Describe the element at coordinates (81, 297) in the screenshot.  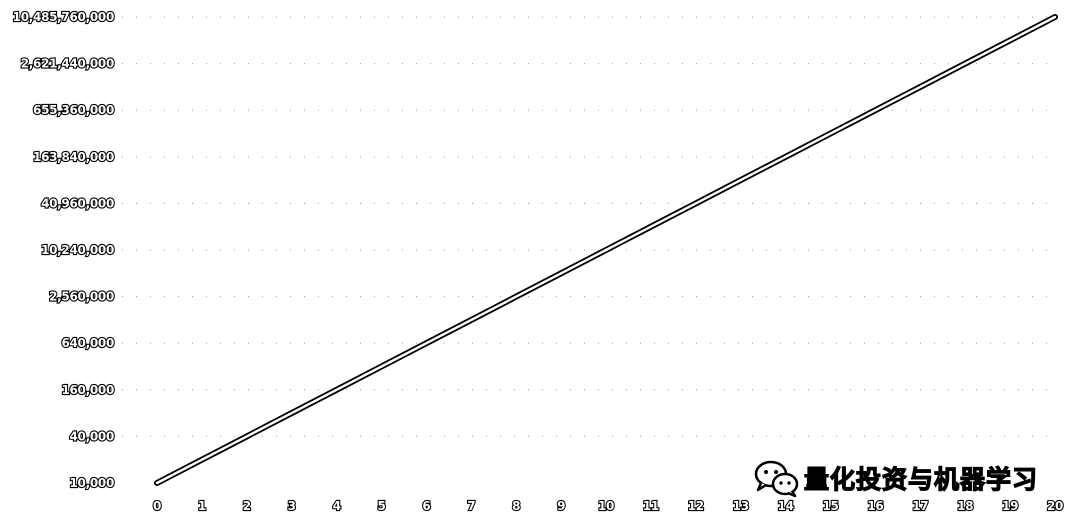
I see `y-tick-label: 2,560,000` at that location.